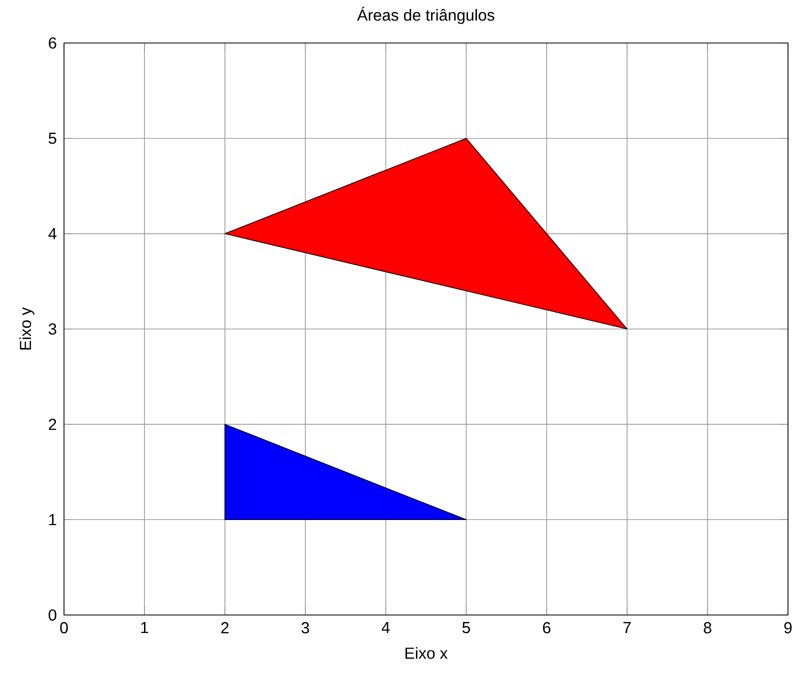 The image size is (800, 681). I want to click on x-tick-label: 5, so click(466, 628).